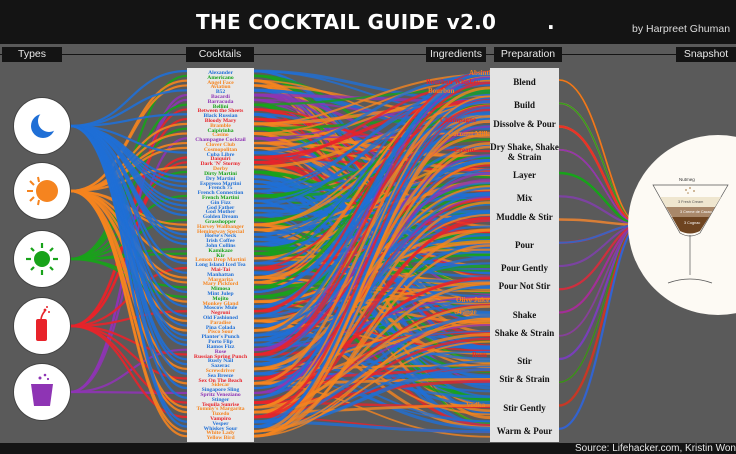 Image resolution: width=736 pixels, height=454 pixels. Describe the element at coordinates (220, 327) in the screenshot. I see `cocktail-item: Pina Colada` at that location.